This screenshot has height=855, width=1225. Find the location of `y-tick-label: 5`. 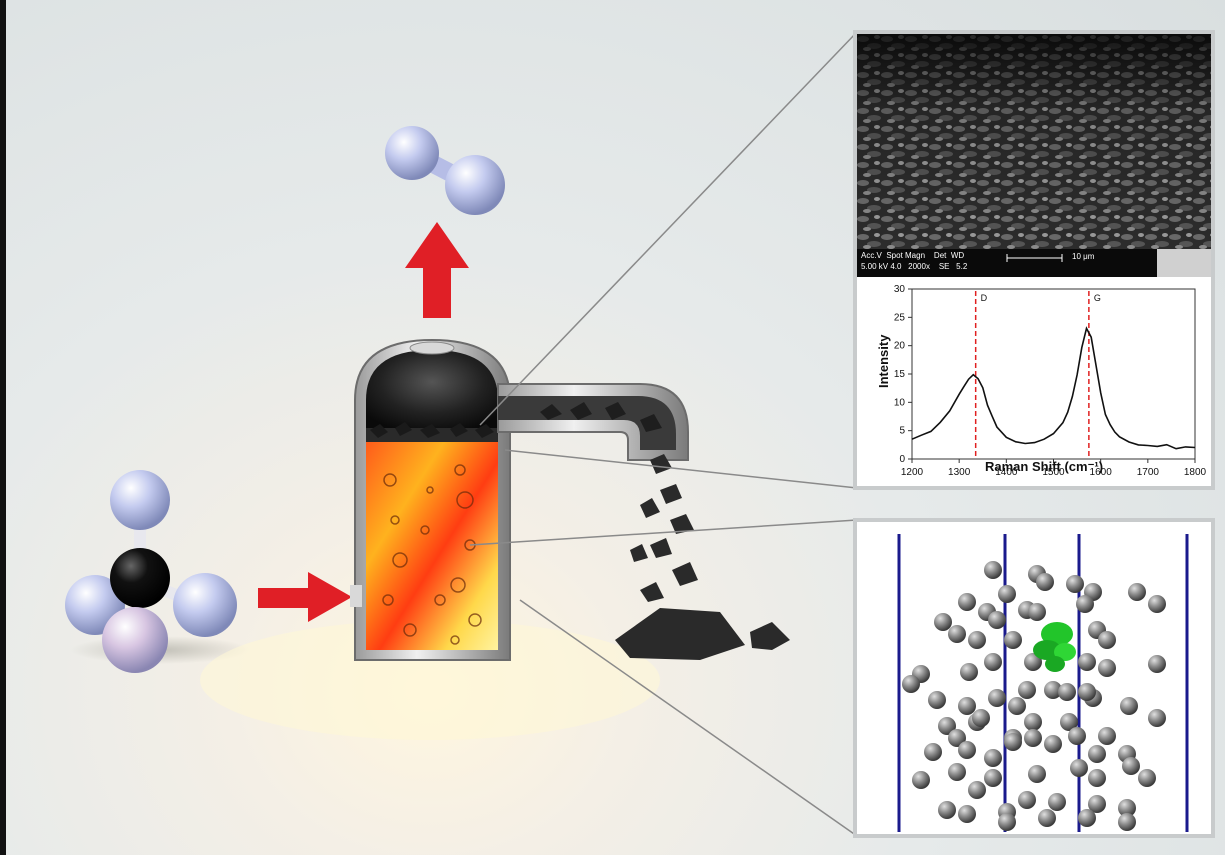

y-tick-label: 5 is located at coordinates (902, 431).